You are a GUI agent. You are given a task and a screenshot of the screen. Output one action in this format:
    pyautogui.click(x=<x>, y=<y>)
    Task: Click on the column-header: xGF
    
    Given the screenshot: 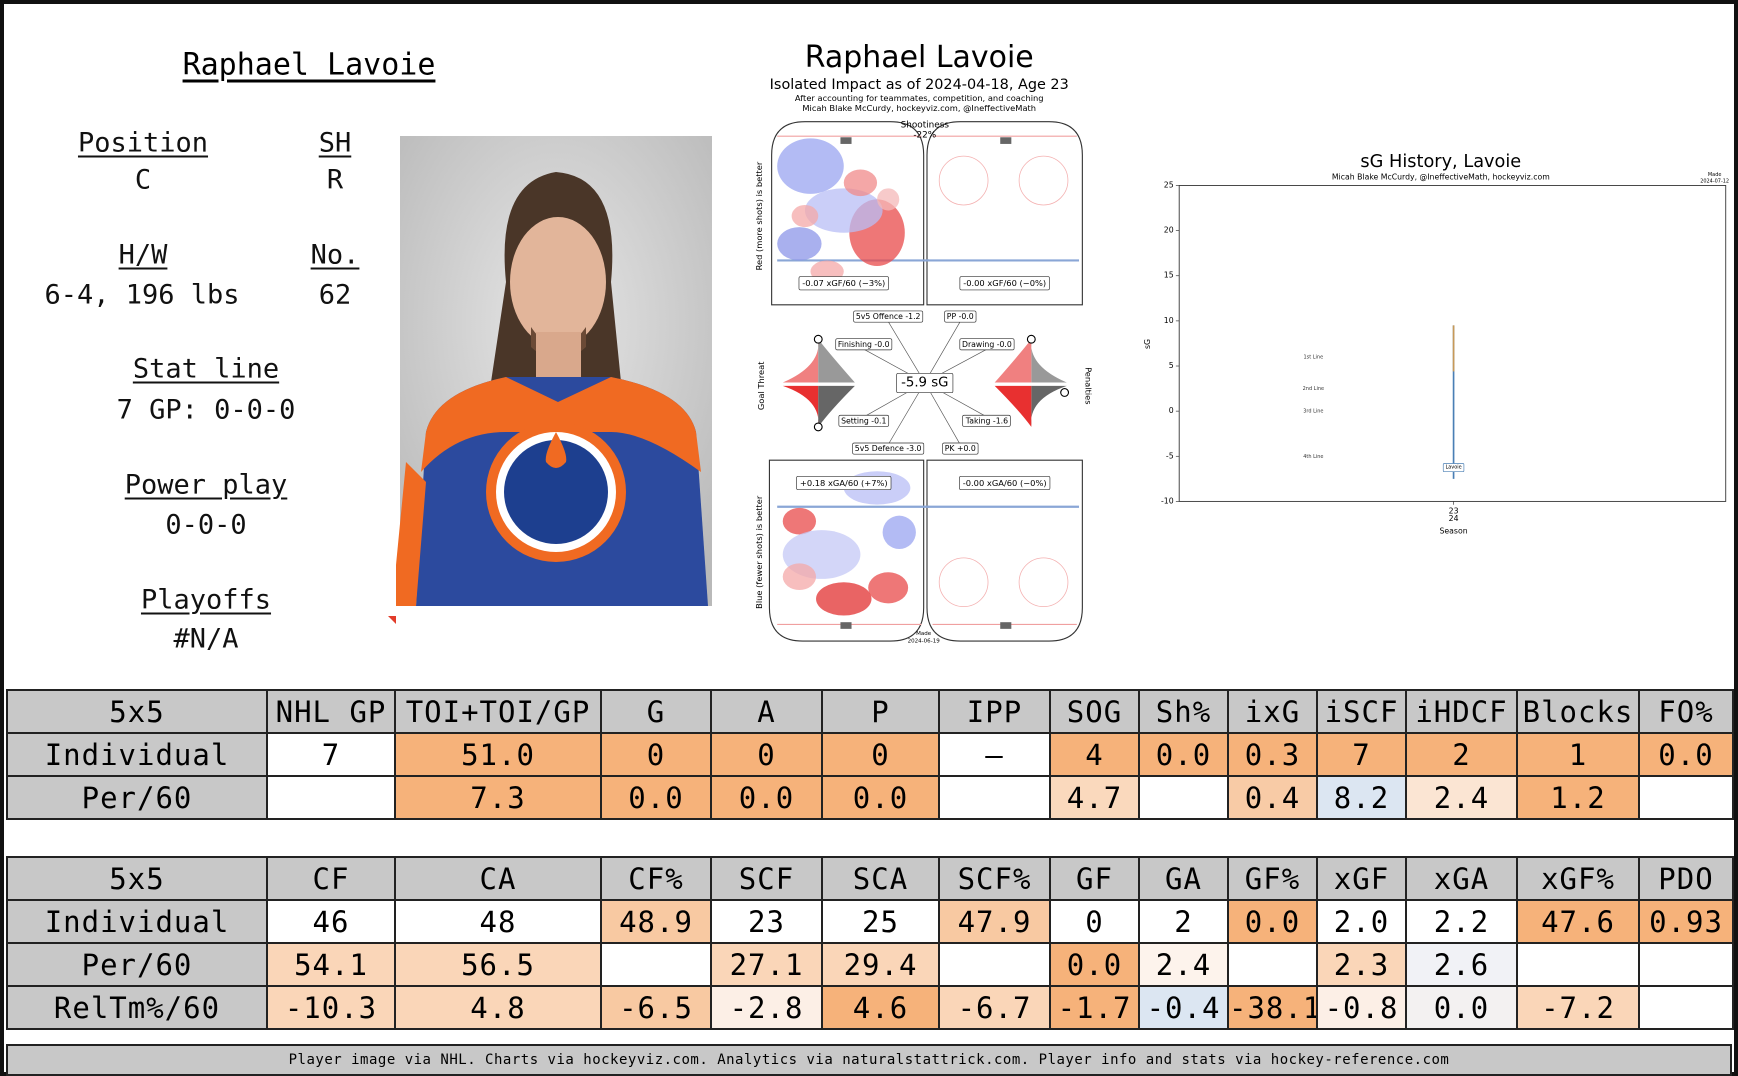 What is the action you would take?
    pyautogui.click(x=1361, y=878)
    